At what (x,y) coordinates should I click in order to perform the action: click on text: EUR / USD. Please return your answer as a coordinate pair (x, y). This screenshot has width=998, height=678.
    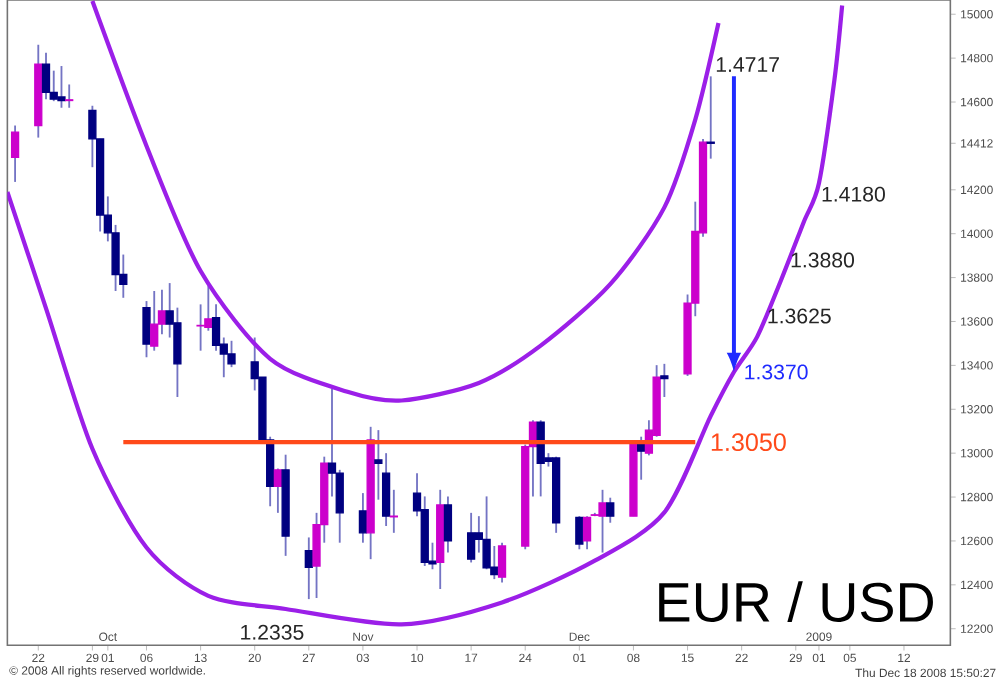
    Looking at the image, I should click on (796, 601).